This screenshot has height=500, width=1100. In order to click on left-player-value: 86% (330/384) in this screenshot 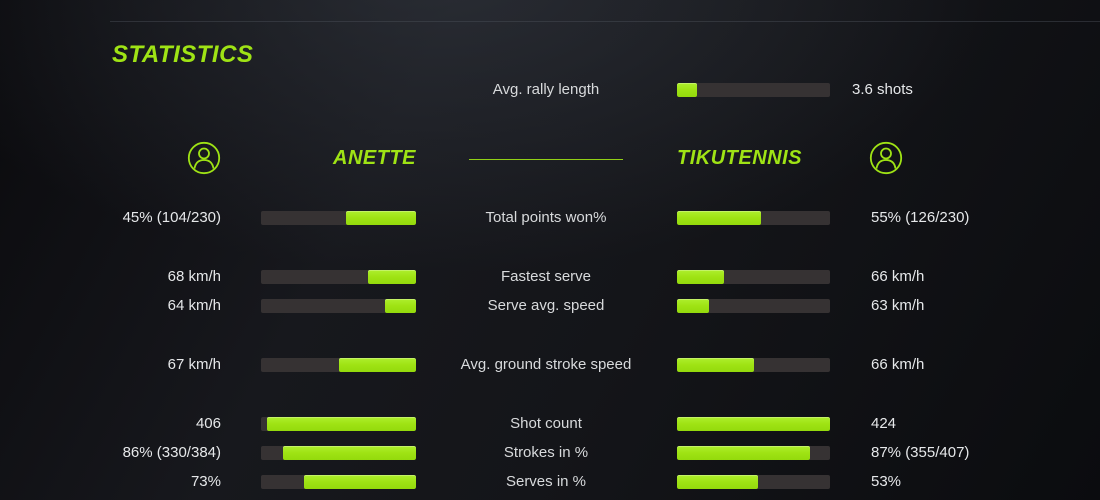, I will do `click(171, 452)`.